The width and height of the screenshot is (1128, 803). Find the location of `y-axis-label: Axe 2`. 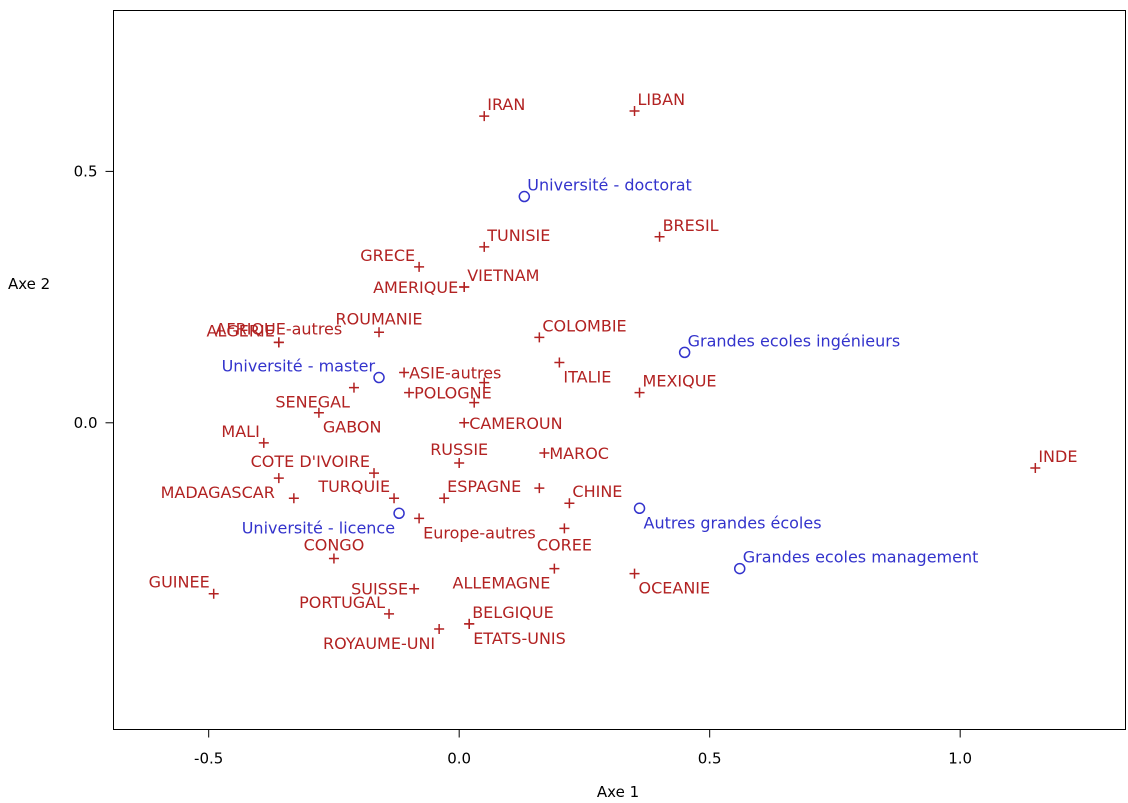

y-axis-label: Axe 2 is located at coordinates (29, 284).